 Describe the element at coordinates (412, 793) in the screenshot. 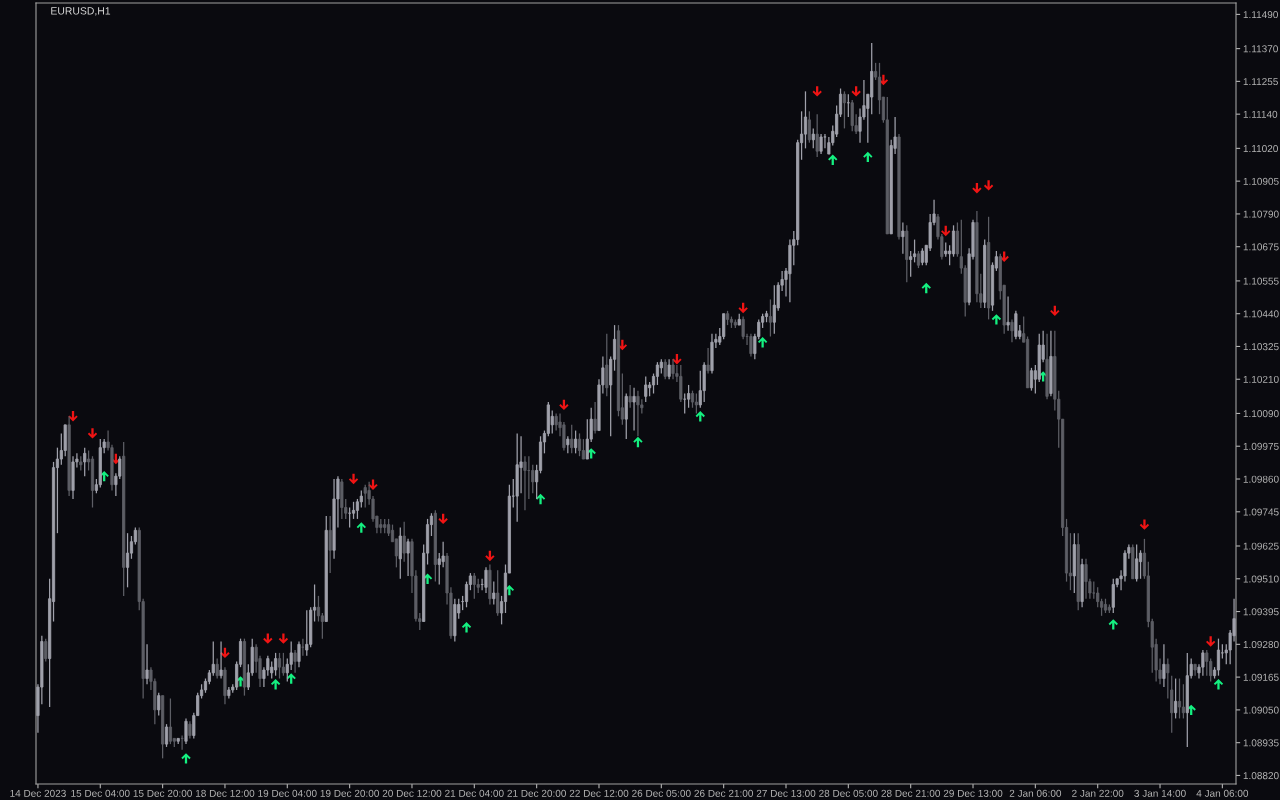

I see `x-tick-label: 20 Dec 12:00` at that location.